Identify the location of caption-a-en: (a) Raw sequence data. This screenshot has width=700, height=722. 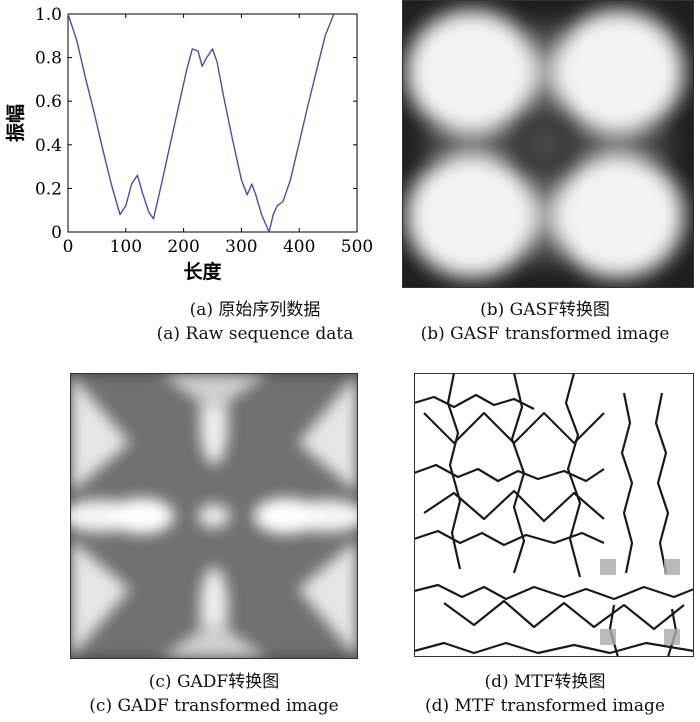
(255, 334).